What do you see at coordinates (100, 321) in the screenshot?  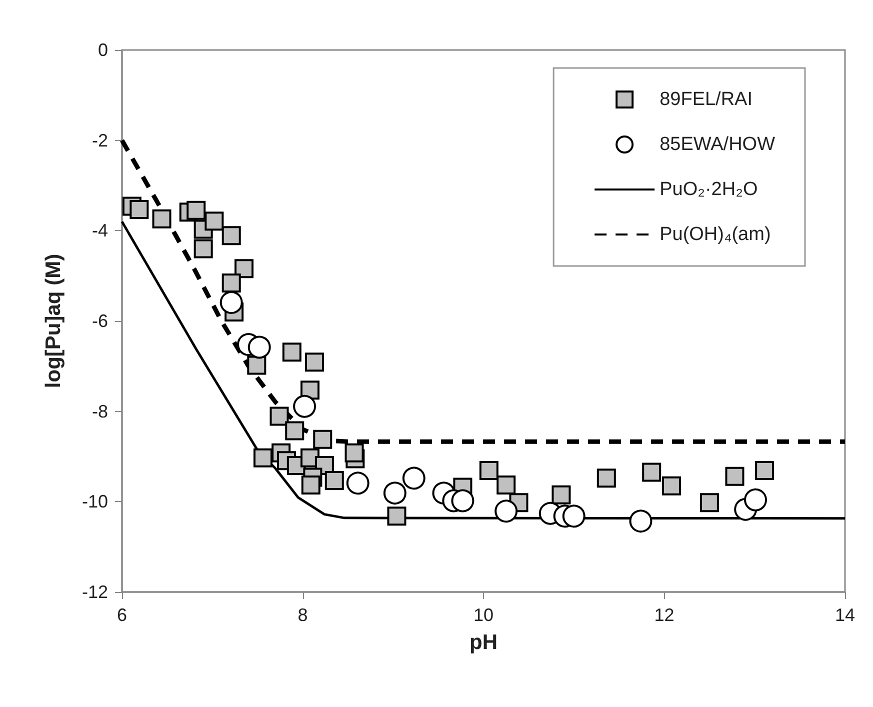 I see `y-tick-label: -6` at bounding box center [100, 321].